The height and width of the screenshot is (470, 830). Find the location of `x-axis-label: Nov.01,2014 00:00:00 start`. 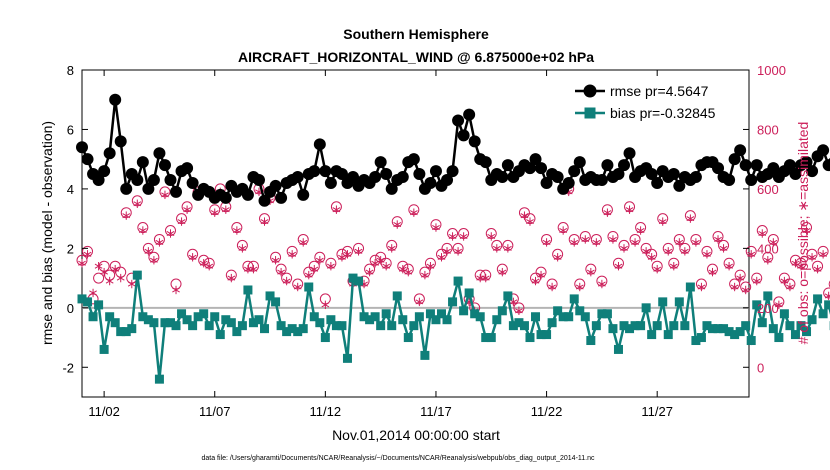

x-axis-label: Nov.01,2014 00:00:00 start is located at coordinates (416, 435).